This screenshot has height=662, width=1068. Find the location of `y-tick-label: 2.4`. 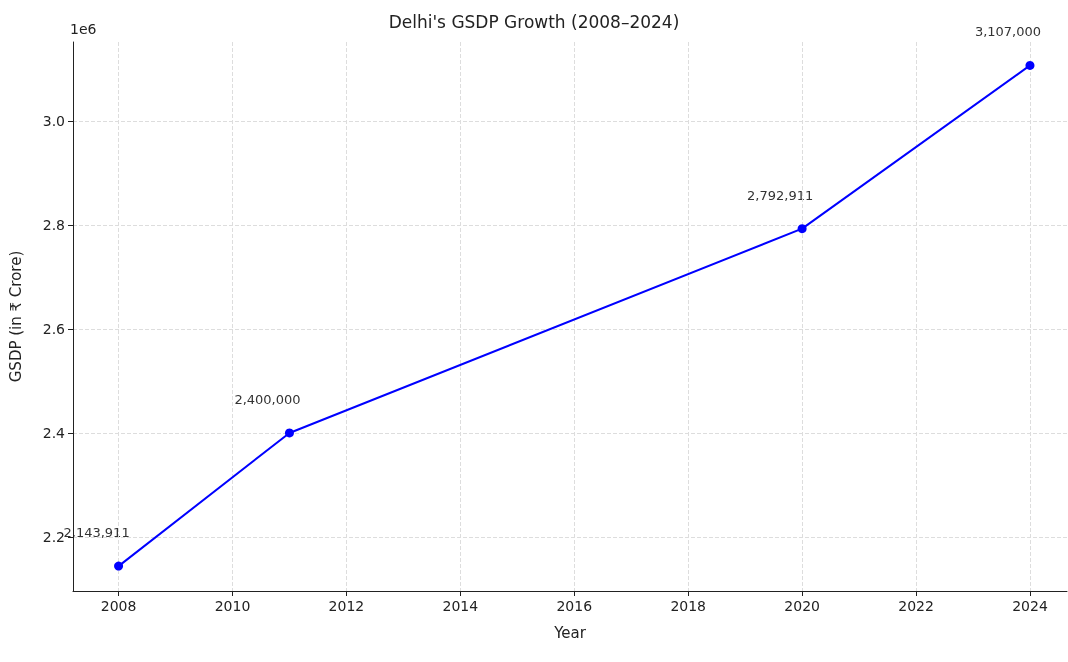

y-tick-label: 2.4 is located at coordinates (54, 432).